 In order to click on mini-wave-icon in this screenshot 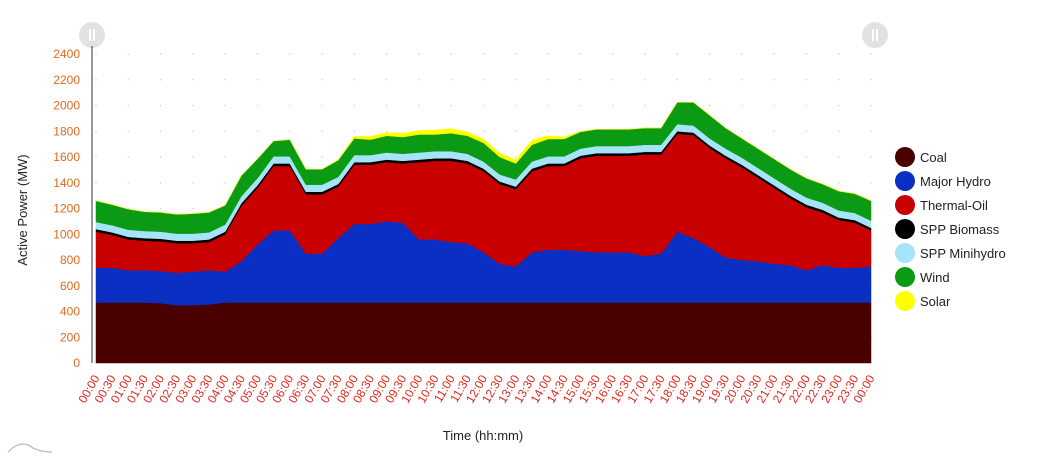, I will do `click(30, 448)`.